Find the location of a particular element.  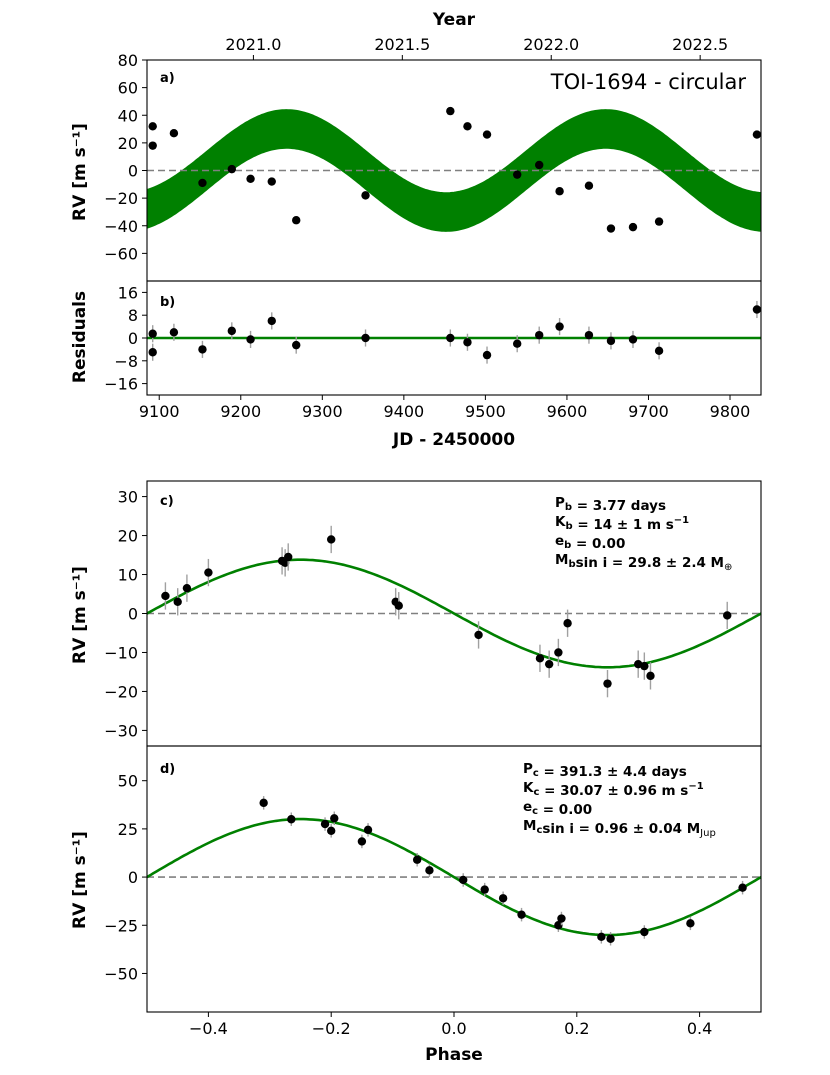

annotation-fragment: −1 is located at coordinates (681, 520).